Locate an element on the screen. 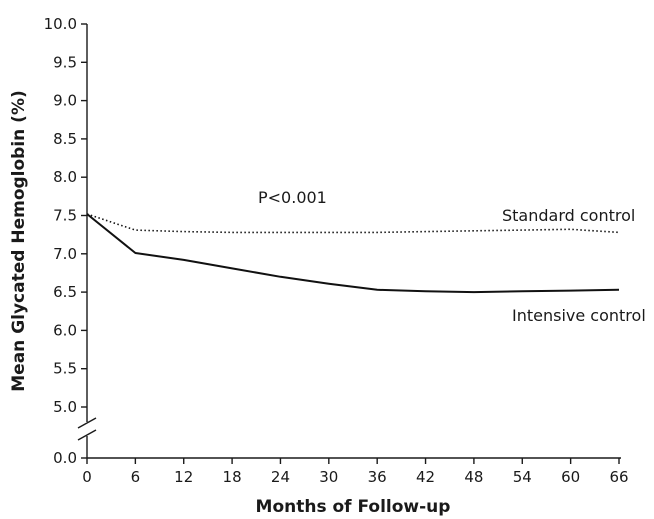 This screenshot has width=654, height=519. x-tick-label: 18 is located at coordinates (232, 477).